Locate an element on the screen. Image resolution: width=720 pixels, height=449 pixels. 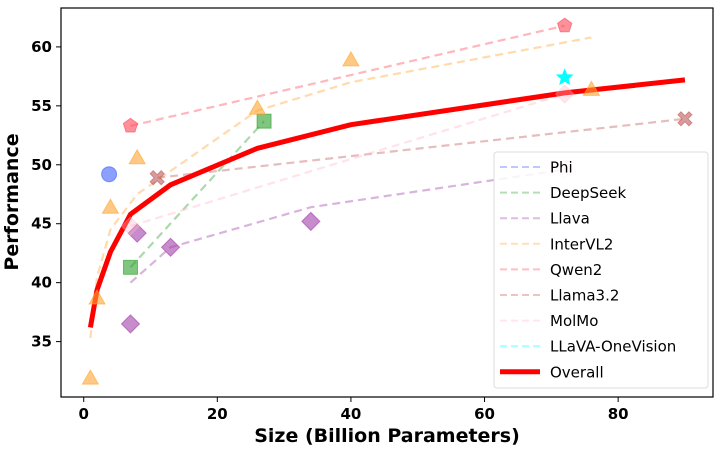
legend-label: MolMo is located at coordinates (574, 321).